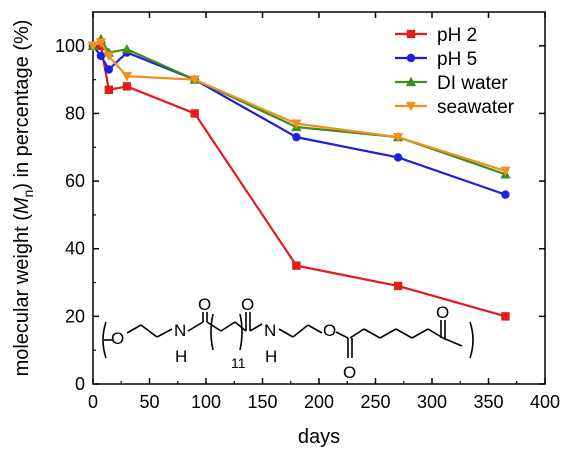 The image size is (572, 453). What do you see at coordinates (288, 335) in the screenshot?
I see `chemical-structure` at bounding box center [288, 335].